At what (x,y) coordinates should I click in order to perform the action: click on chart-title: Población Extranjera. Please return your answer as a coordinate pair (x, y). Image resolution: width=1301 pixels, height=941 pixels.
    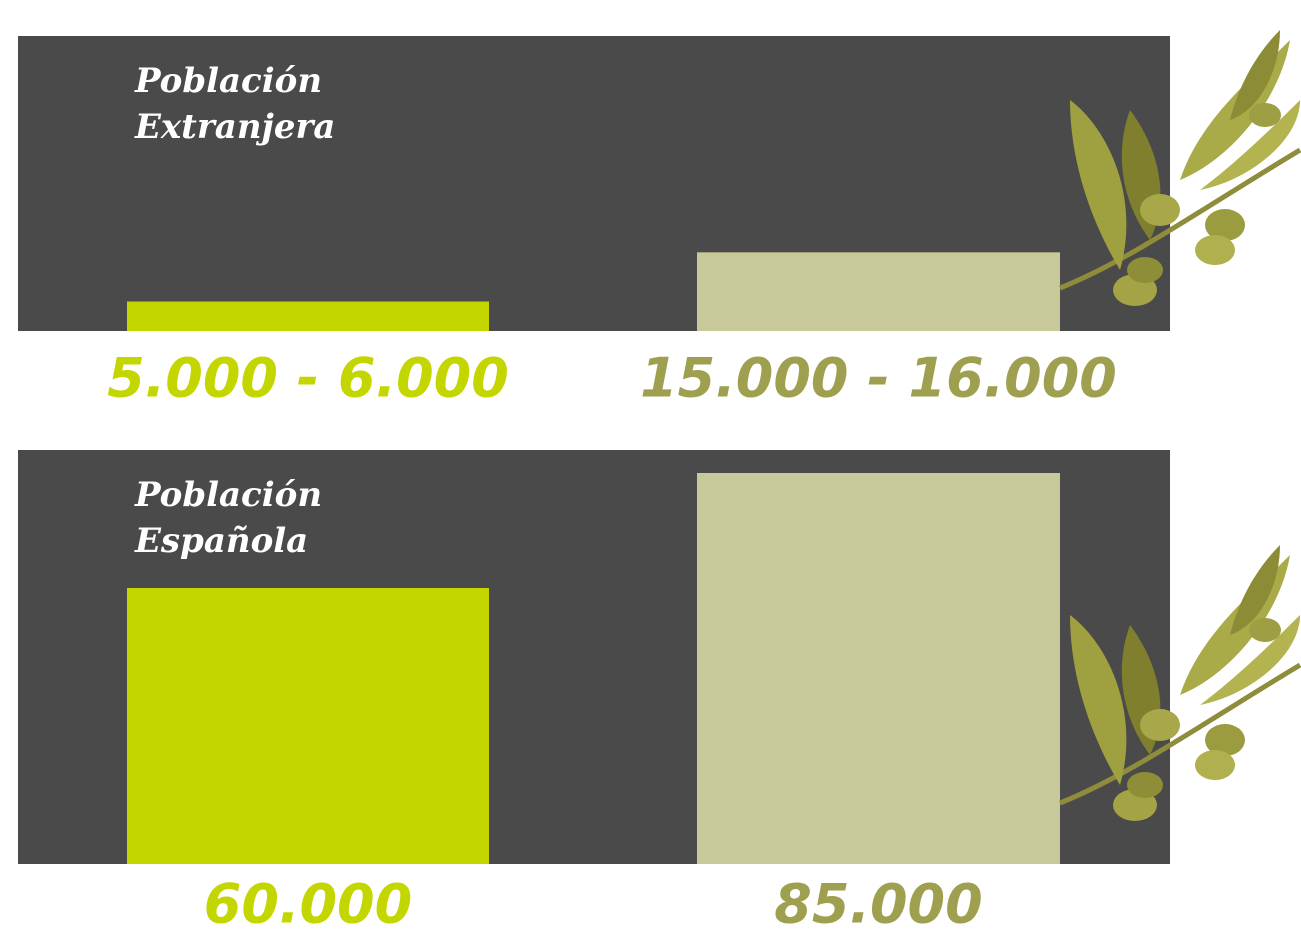
    Looking at the image, I should click on (235, 104).